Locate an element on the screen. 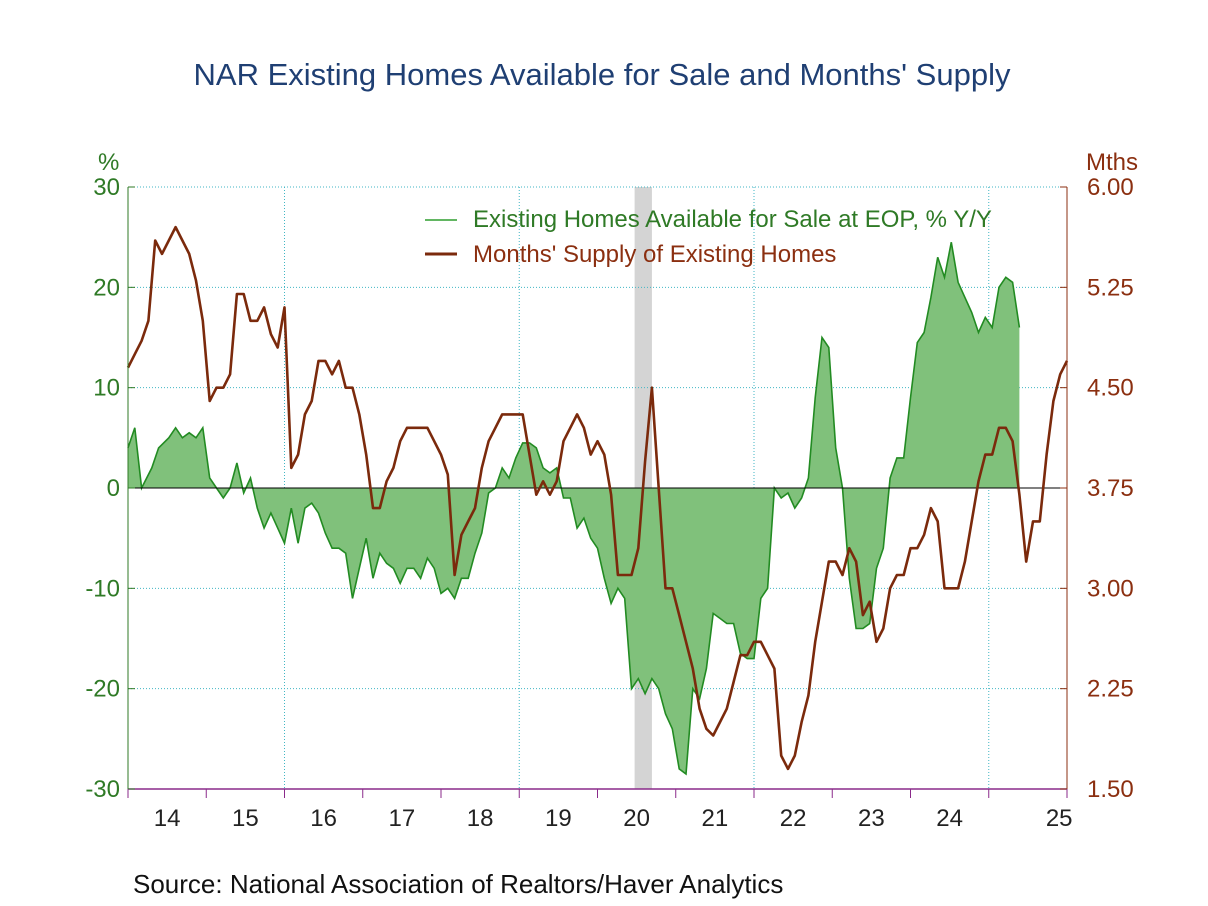 The height and width of the screenshot is (906, 1208). x-tick-label: 22 is located at coordinates (793, 818).